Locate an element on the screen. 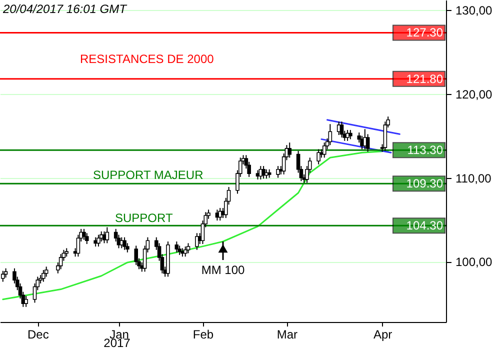 The image size is (500, 350). y-tick-label: 110,00 is located at coordinates (474, 178).